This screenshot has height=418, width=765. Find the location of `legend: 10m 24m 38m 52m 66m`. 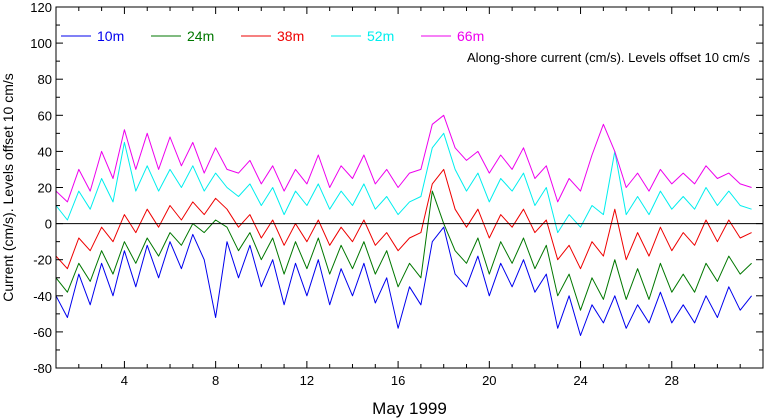

legend: 10m 24m 38m 52m 66m is located at coordinates (272, 36).